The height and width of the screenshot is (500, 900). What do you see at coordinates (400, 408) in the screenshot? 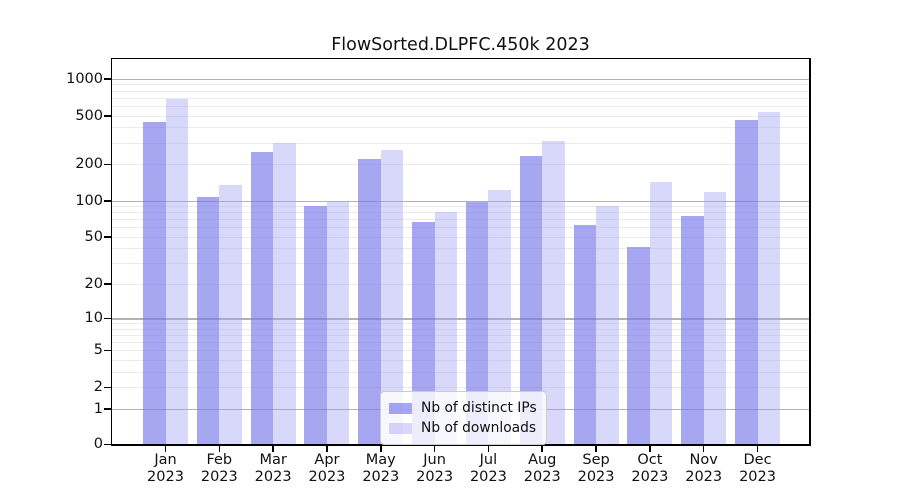
I see `ips-color-swatch` at bounding box center [400, 408].